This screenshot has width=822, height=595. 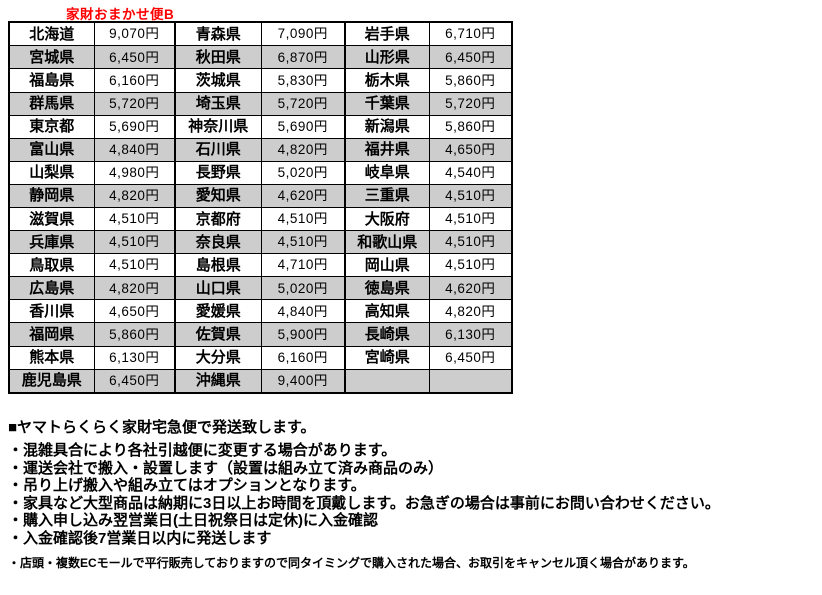 What do you see at coordinates (218, 242) in the screenshot?
I see `prefecture-cell: 奈良県` at bounding box center [218, 242].